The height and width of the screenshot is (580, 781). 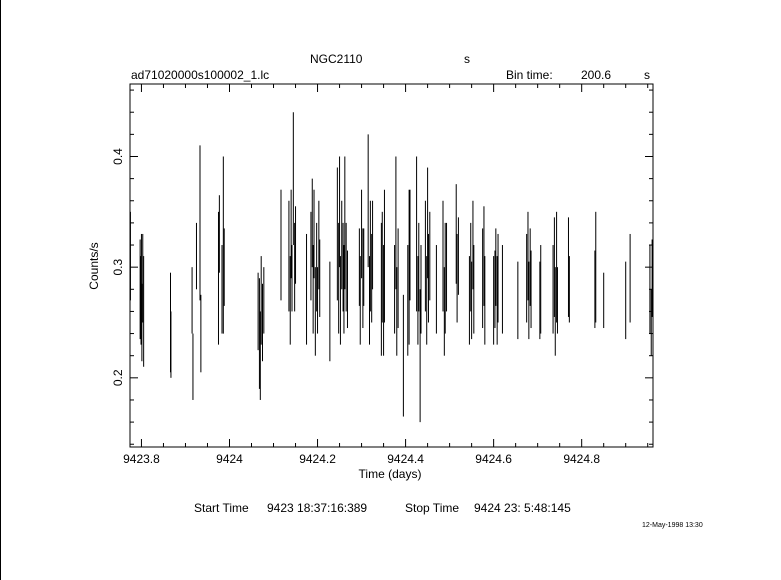 I want to click on x-axis-label: Time (days), so click(x=390, y=474).